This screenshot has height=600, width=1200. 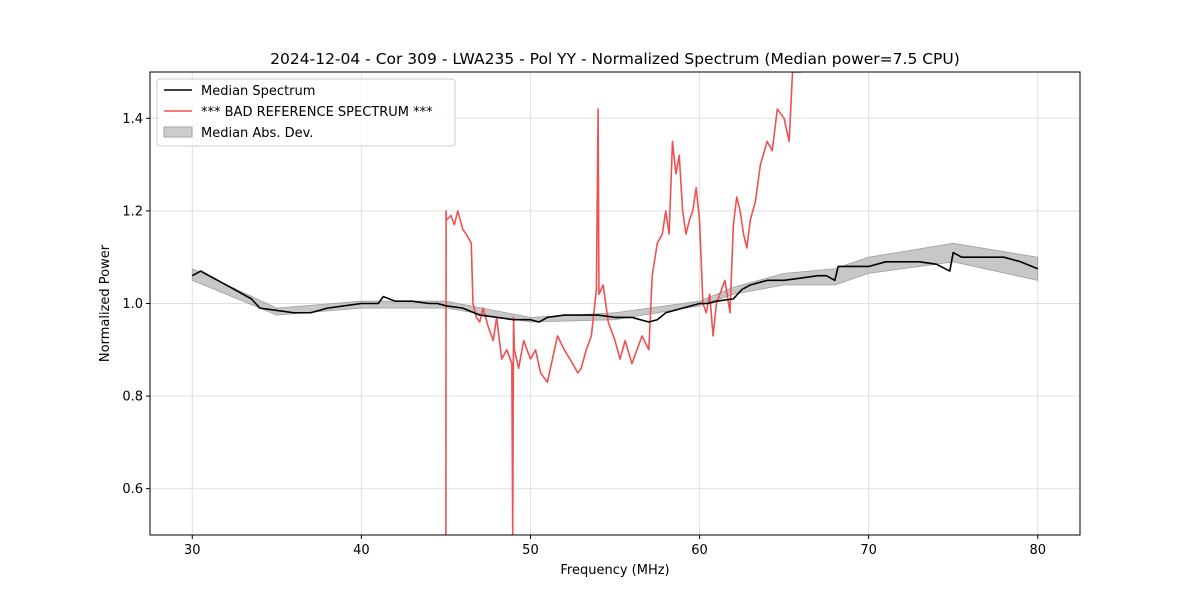 What do you see at coordinates (105, 303) in the screenshot?
I see `y-axis-label: Normalized Power` at bounding box center [105, 303].